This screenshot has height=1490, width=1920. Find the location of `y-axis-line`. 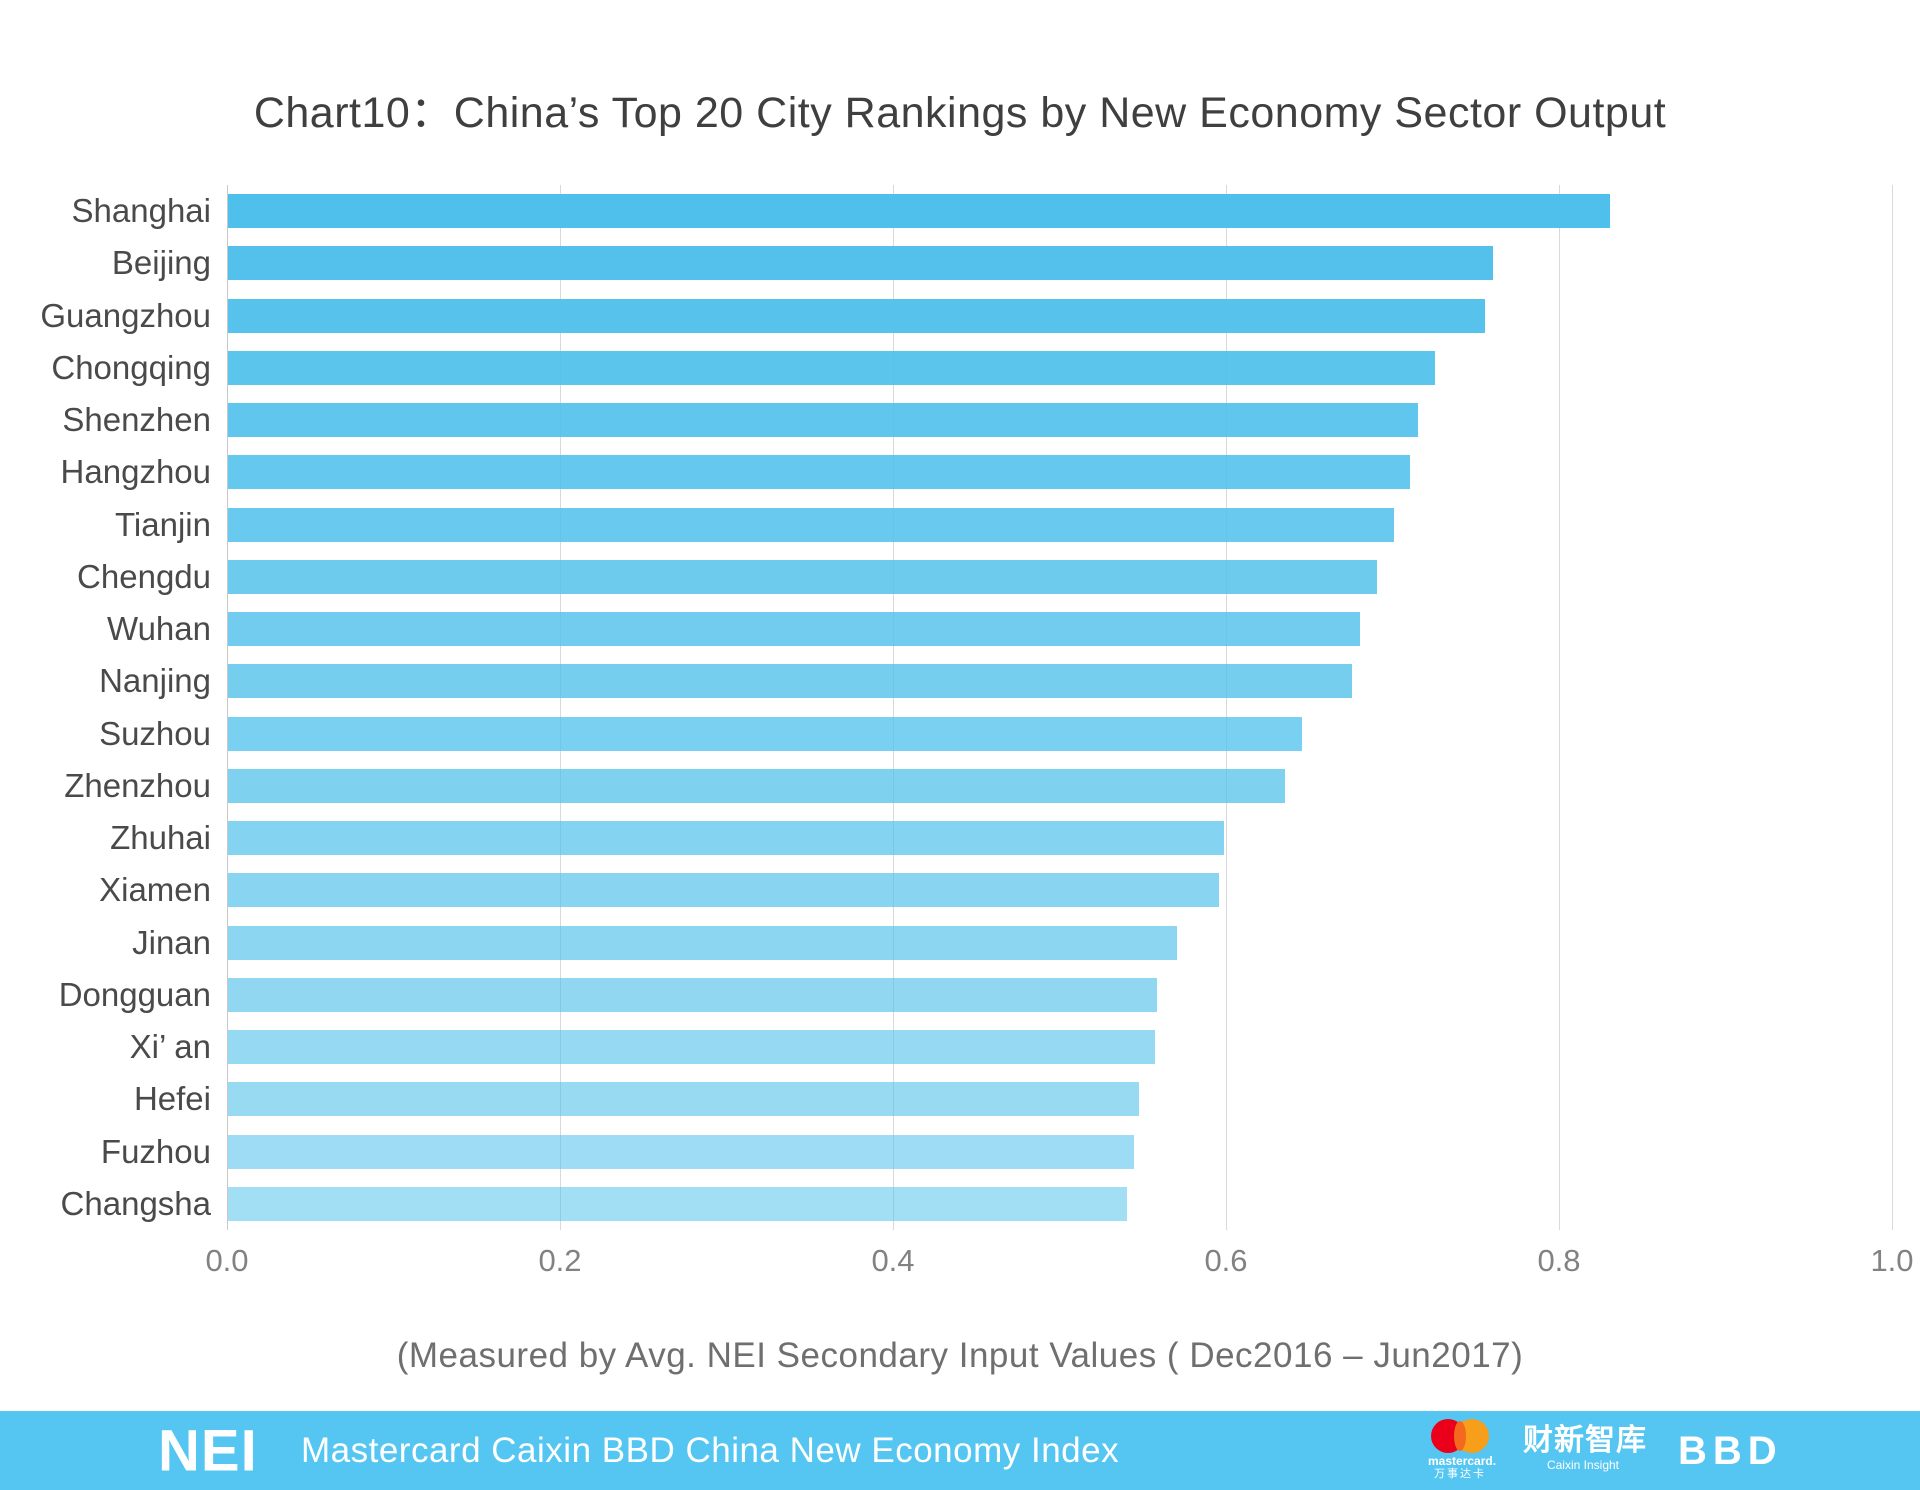

y-axis-line is located at coordinates (227, 707).